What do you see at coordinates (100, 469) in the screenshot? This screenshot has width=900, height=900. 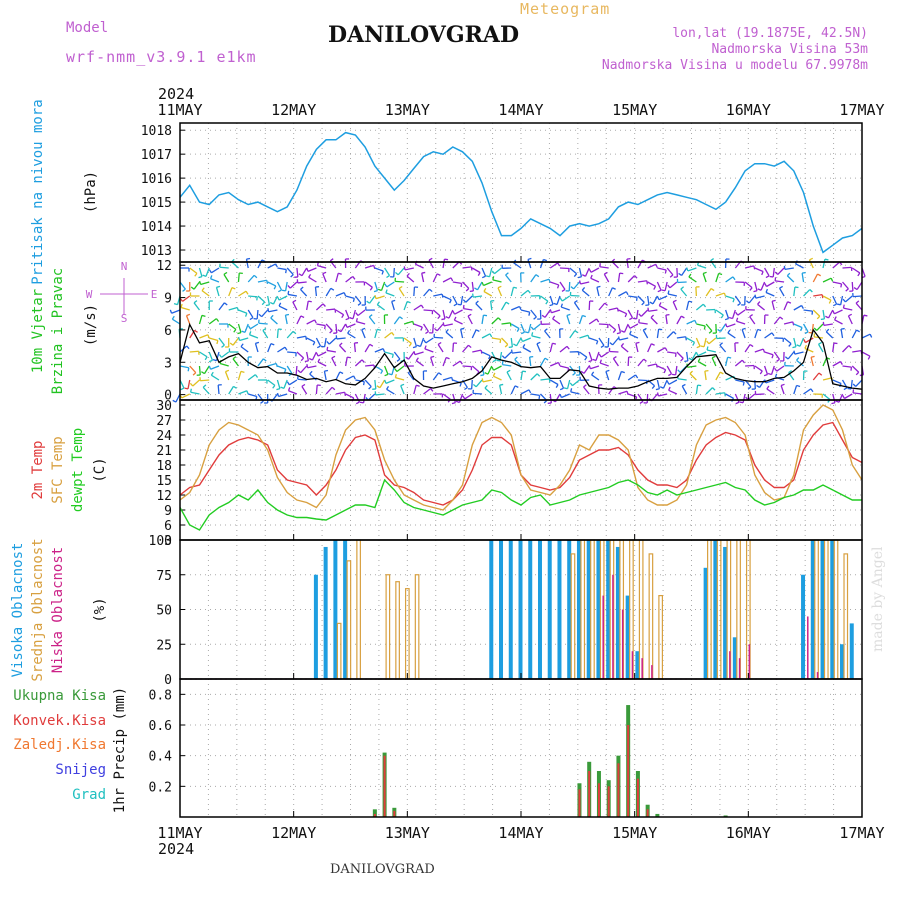 I see `temp-unit: (C)` at bounding box center [100, 469].